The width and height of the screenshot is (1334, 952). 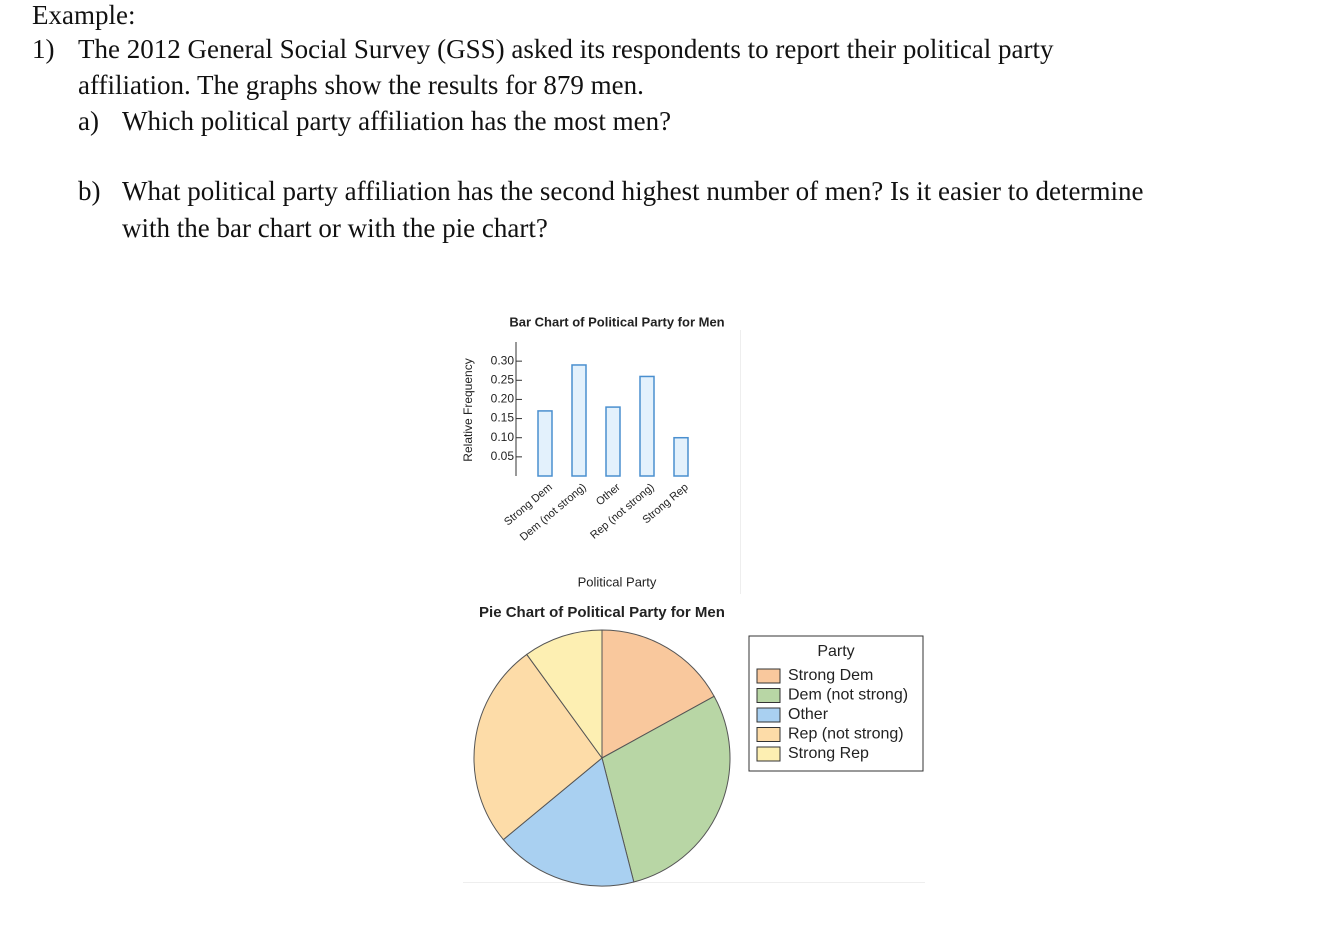 What do you see at coordinates (608, 494) in the screenshot?
I see `x-tick-label: Other` at bounding box center [608, 494].